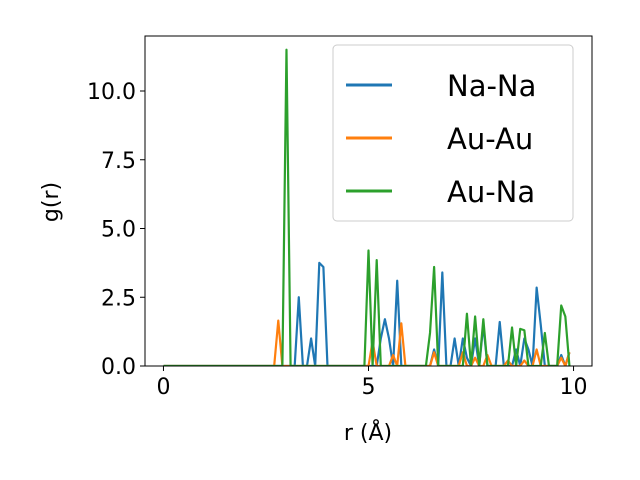 This screenshot has width=640, height=480. What do you see at coordinates (574, 387) in the screenshot?
I see `x-tick-label: 10` at bounding box center [574, 387].